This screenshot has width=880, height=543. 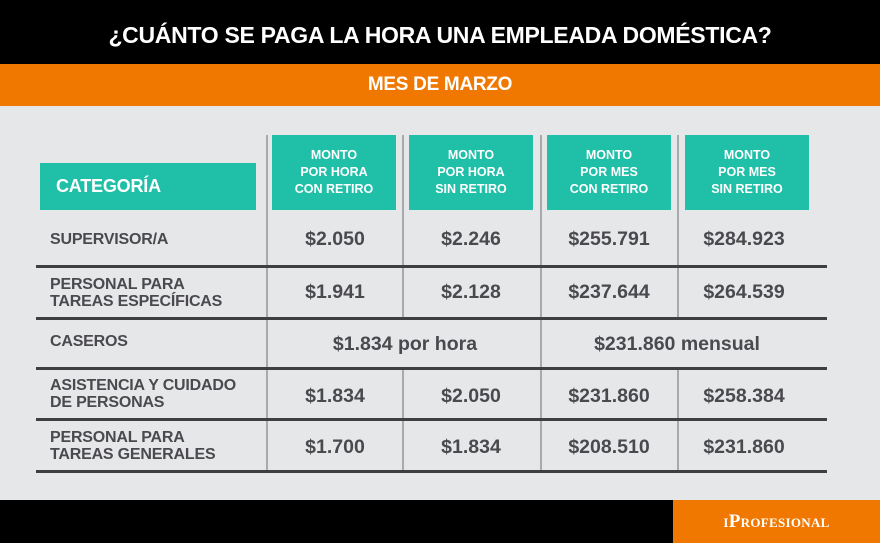 I want to click on brand-logo: iProfesional, so click(x=776, y=521).